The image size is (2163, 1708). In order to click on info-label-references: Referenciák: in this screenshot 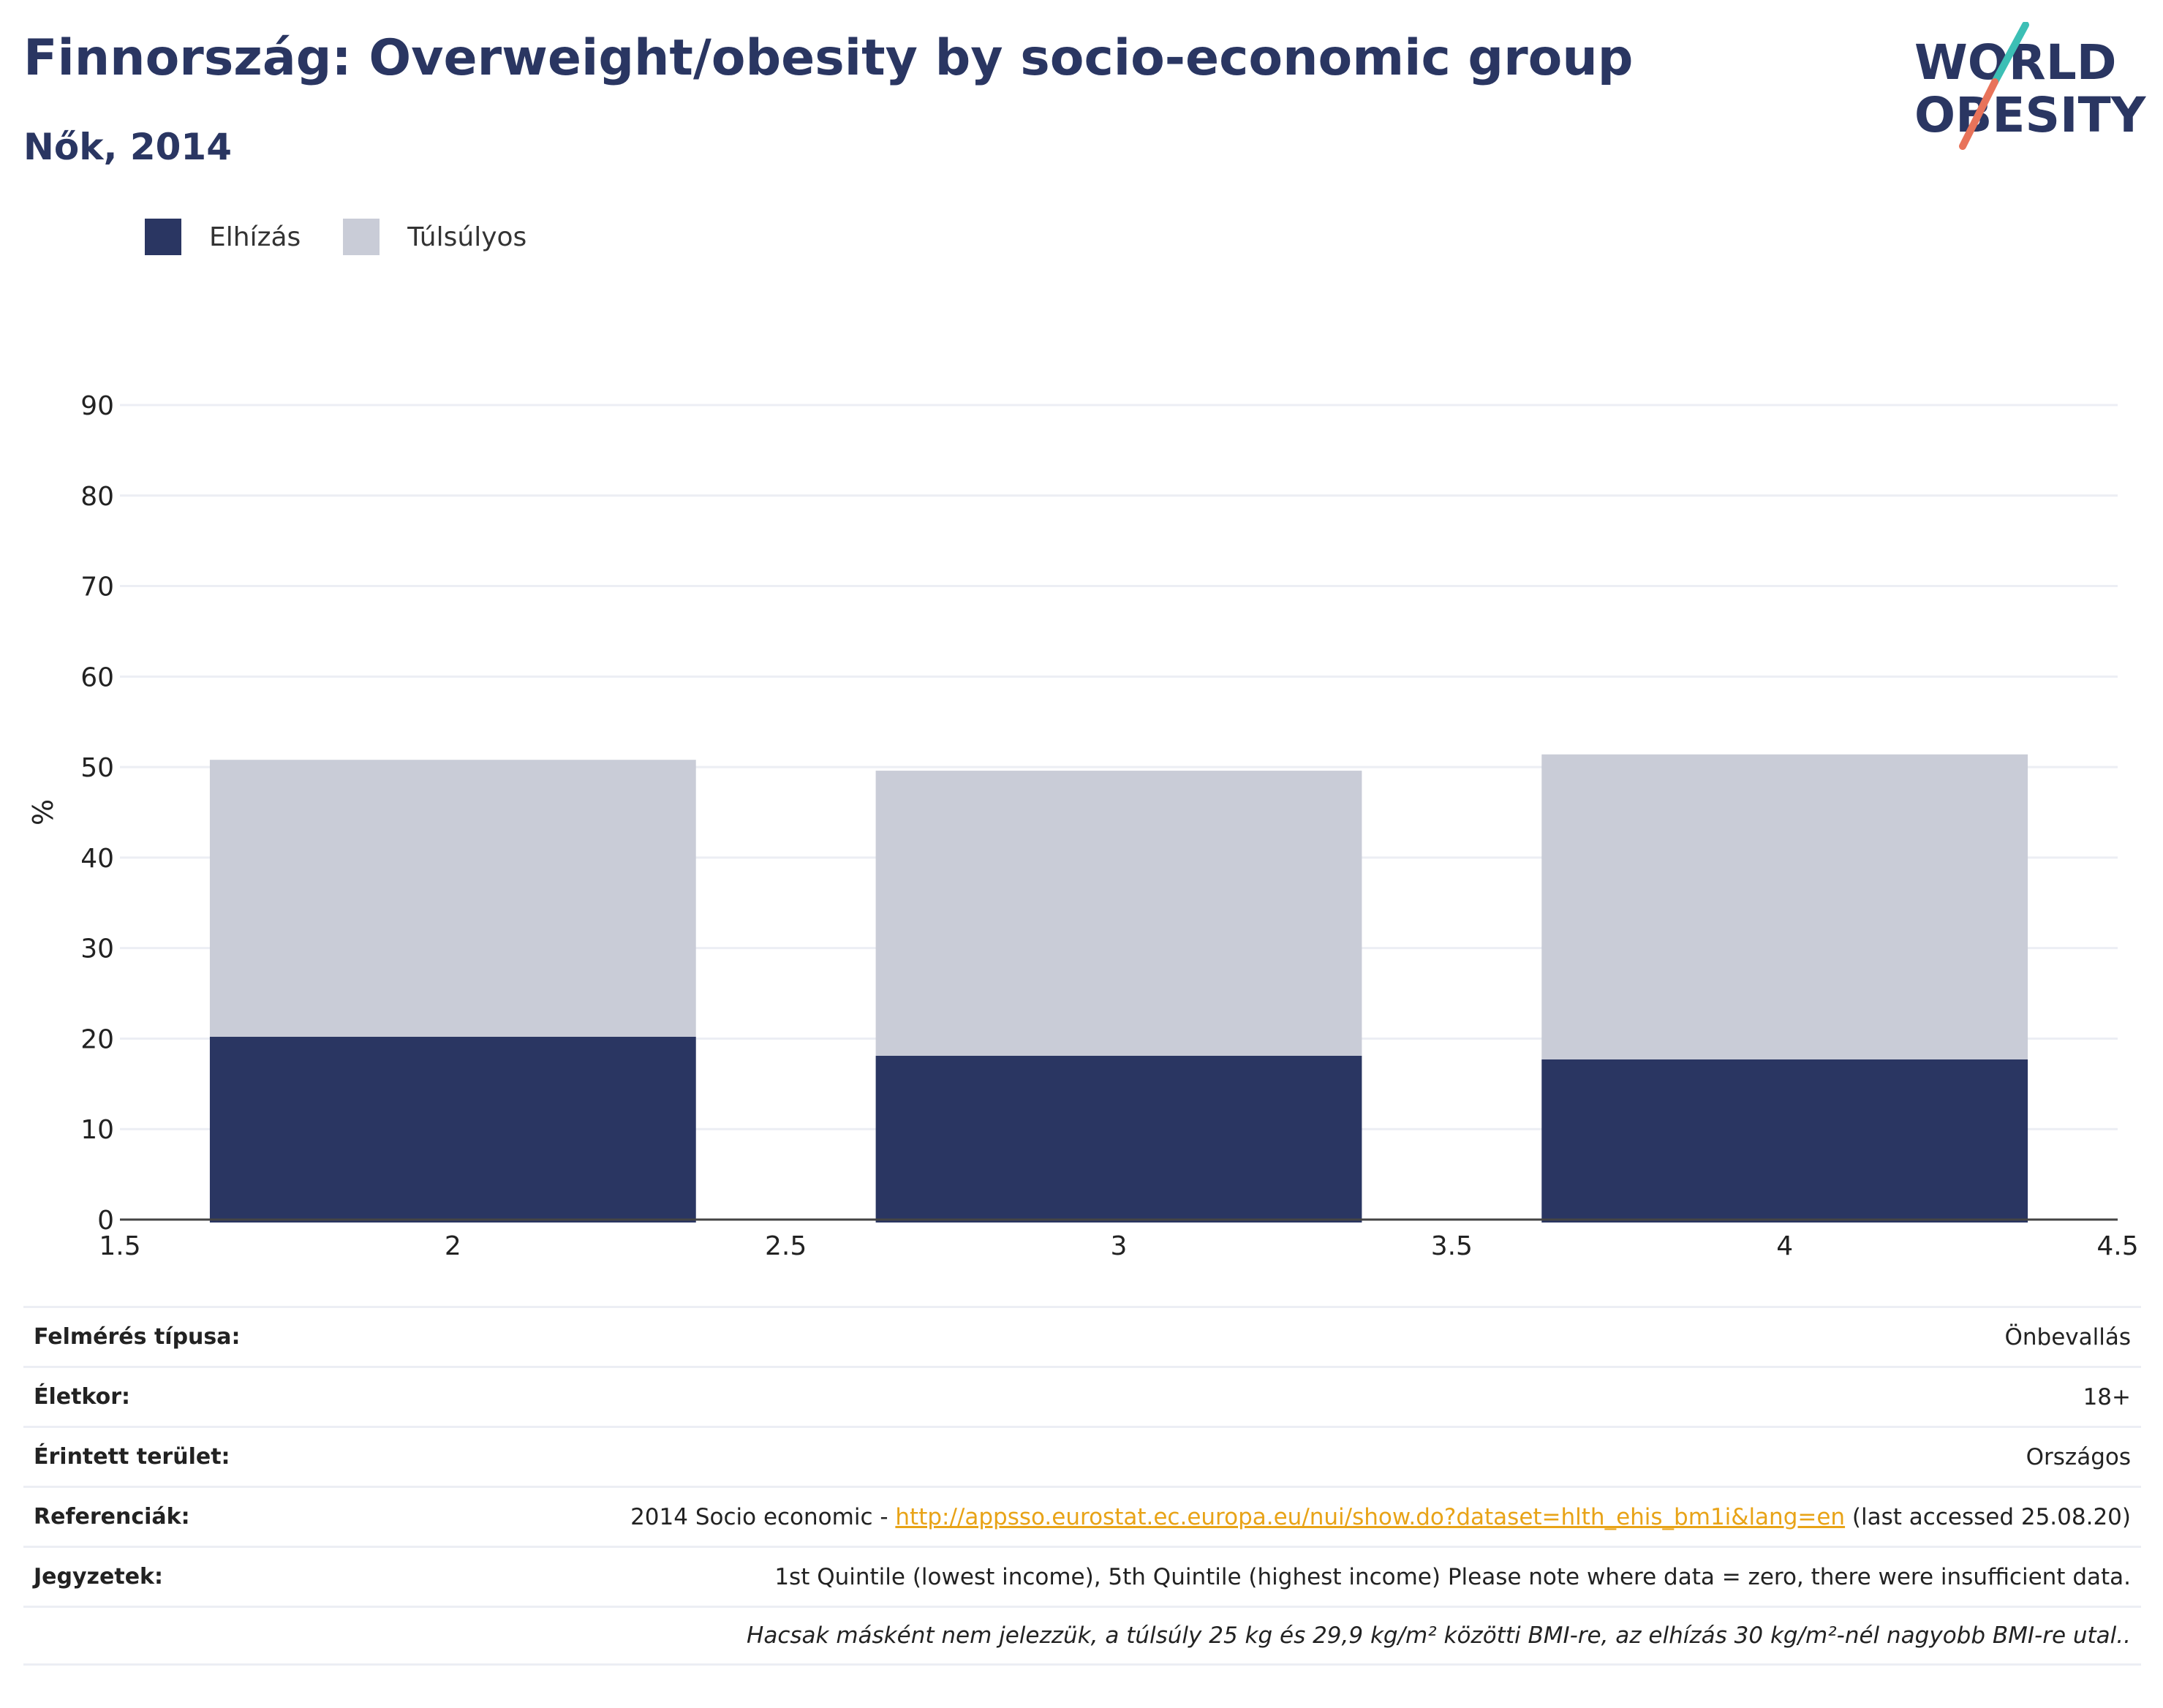, I will do `click(112, 1517)`.